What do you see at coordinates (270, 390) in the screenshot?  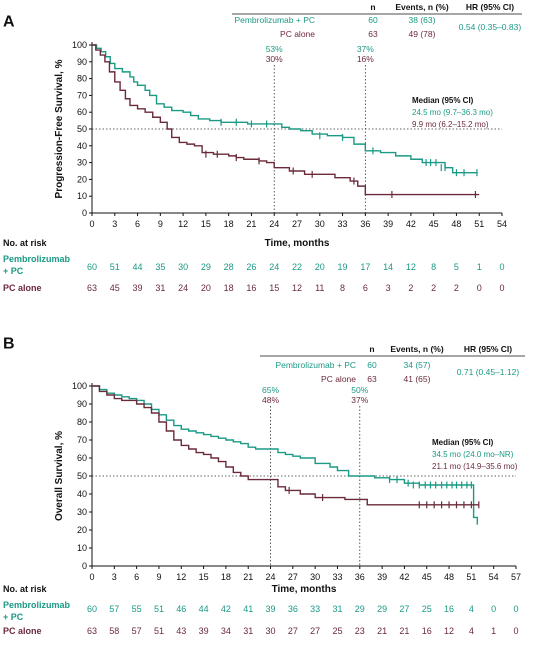 I see `landmark-value-pembro: 65%` at bounding box center [270, 390].